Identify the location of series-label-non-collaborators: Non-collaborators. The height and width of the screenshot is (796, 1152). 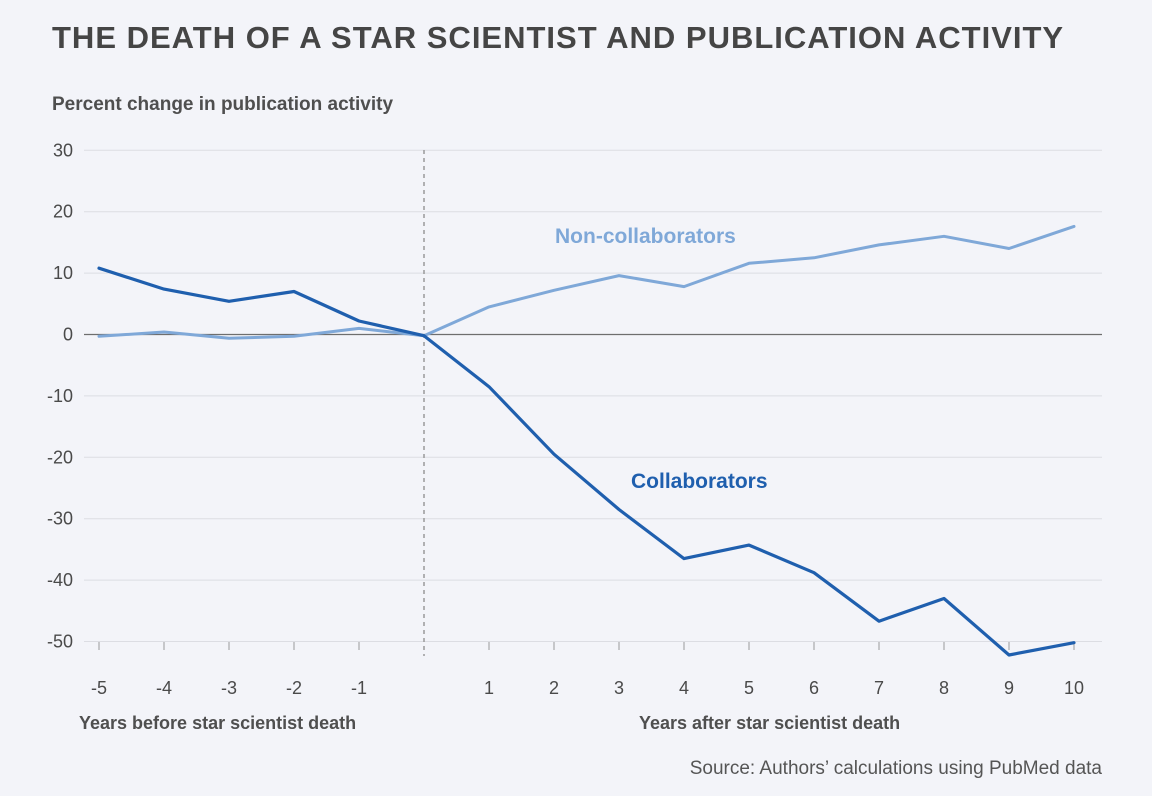
(645, 236).